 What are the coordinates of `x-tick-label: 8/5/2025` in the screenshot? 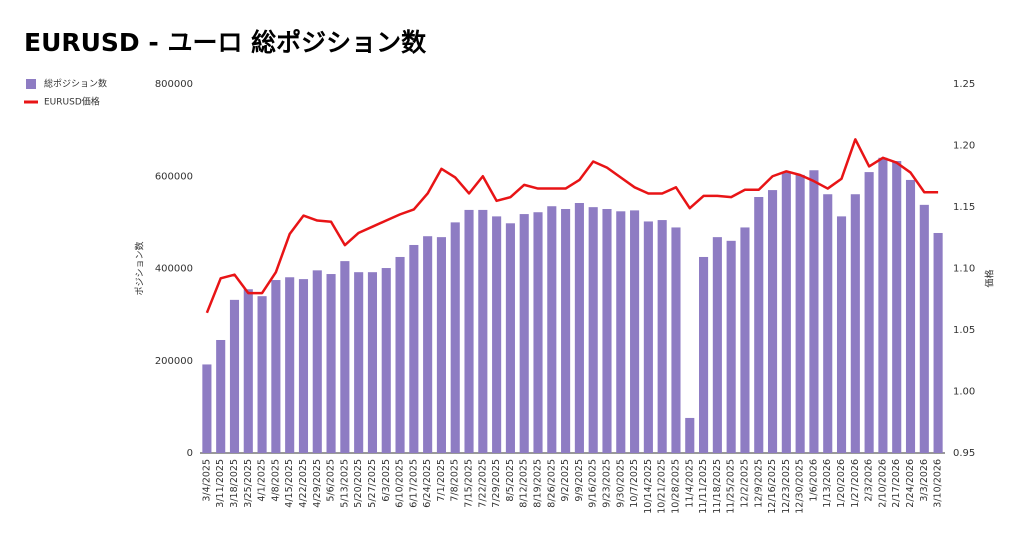 It's located at (510, 480).